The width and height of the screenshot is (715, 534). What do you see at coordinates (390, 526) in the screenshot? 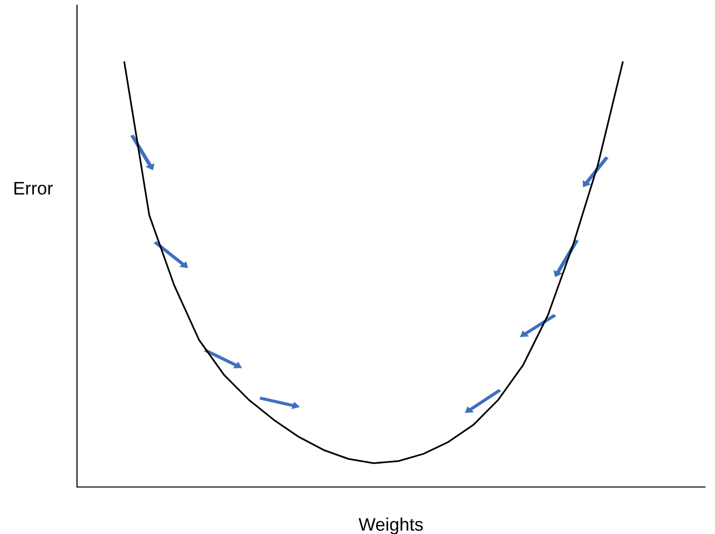
I see `x-axis-title: Weights` at bounding box center [390, 526].